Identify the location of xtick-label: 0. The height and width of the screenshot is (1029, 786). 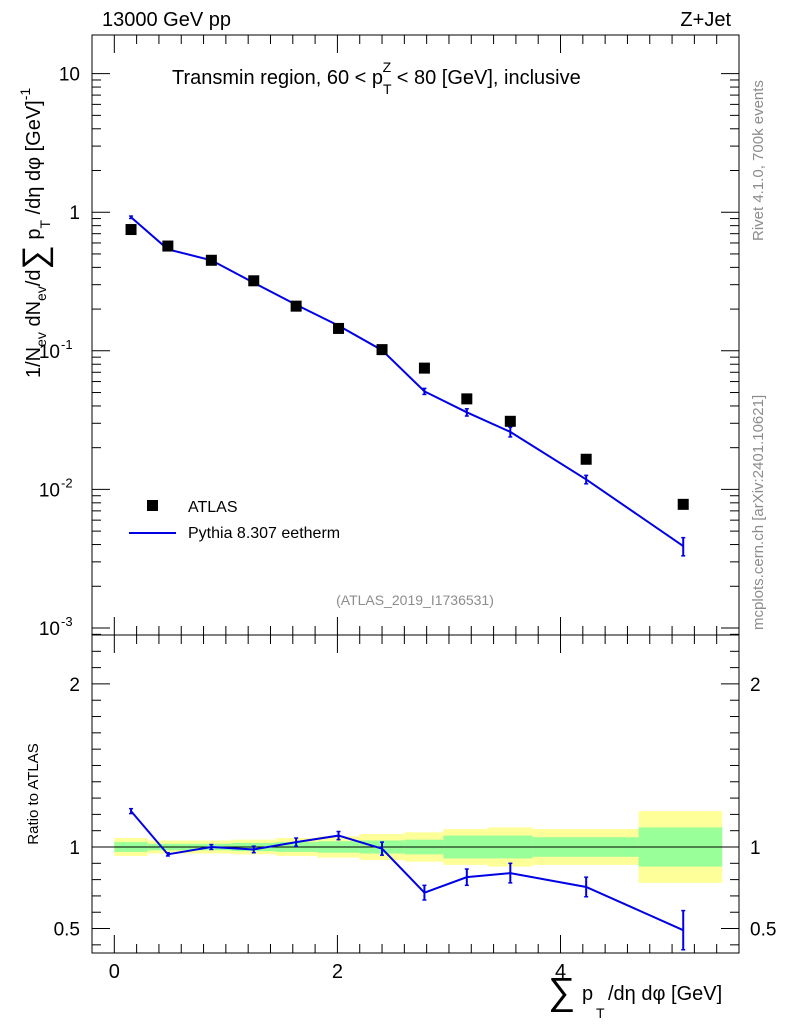
(114, 972).